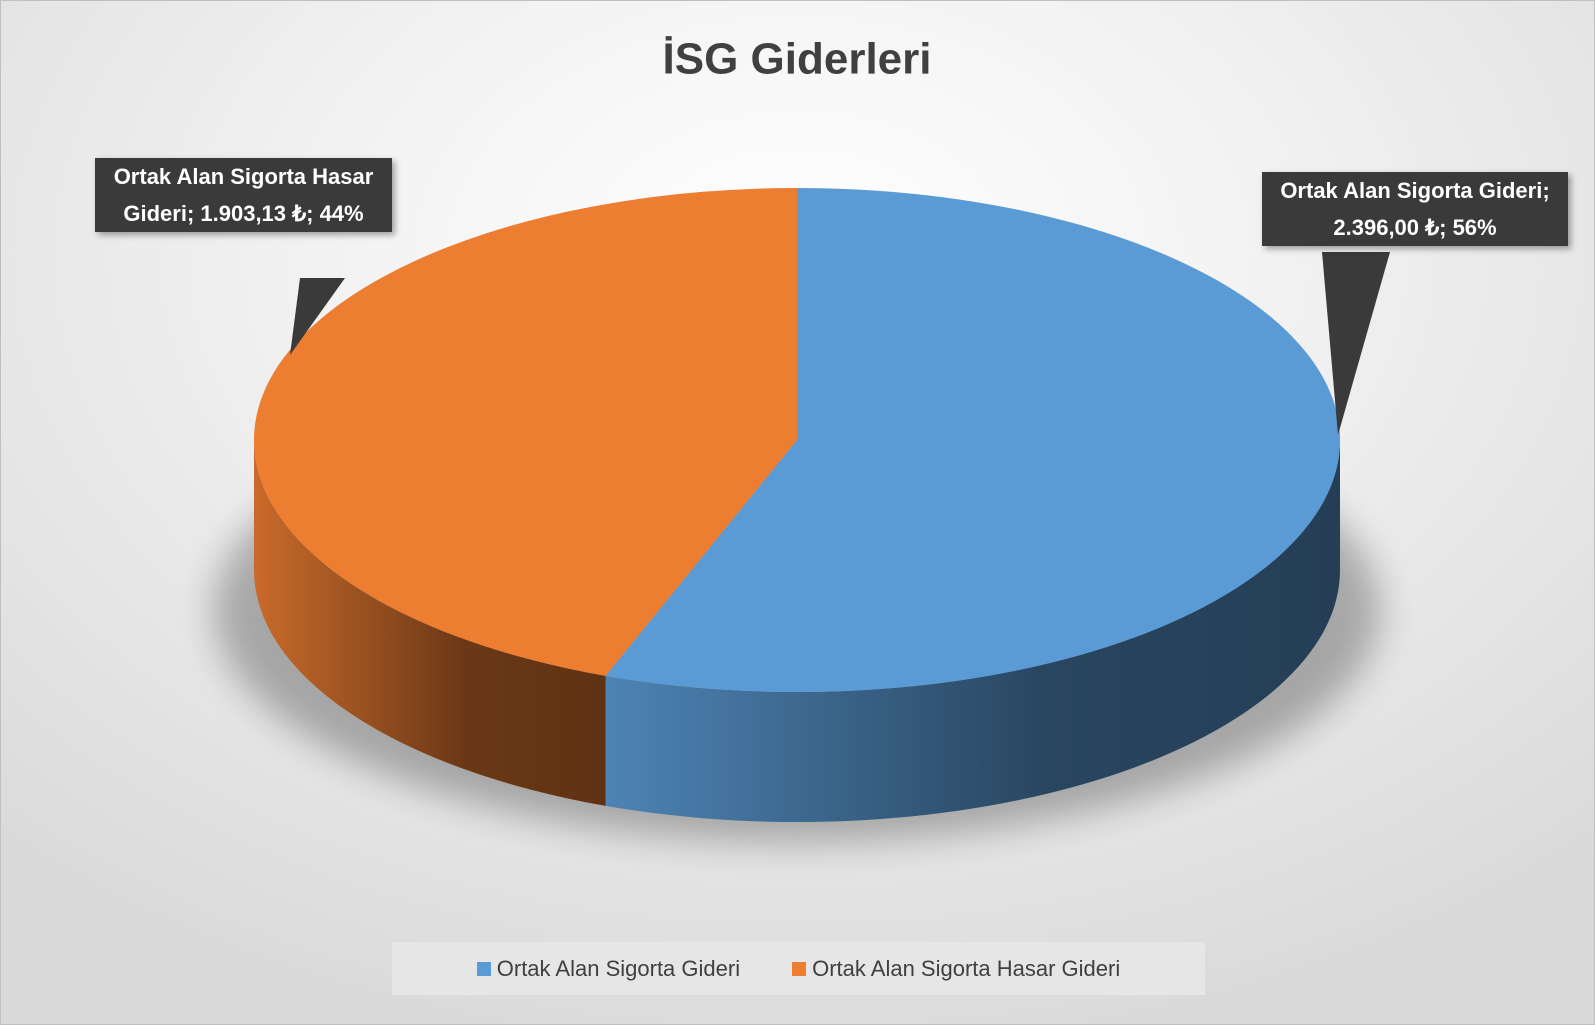 The height and width of the screenshot is (1025, 1595). I want to click on legend-item: Ortak Alan Sigorta Gideri, so click(608, 968).